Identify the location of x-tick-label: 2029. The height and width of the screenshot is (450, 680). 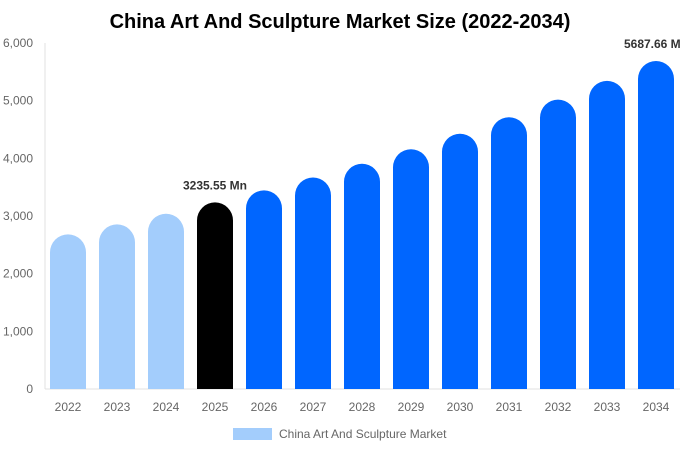
(411, 407).